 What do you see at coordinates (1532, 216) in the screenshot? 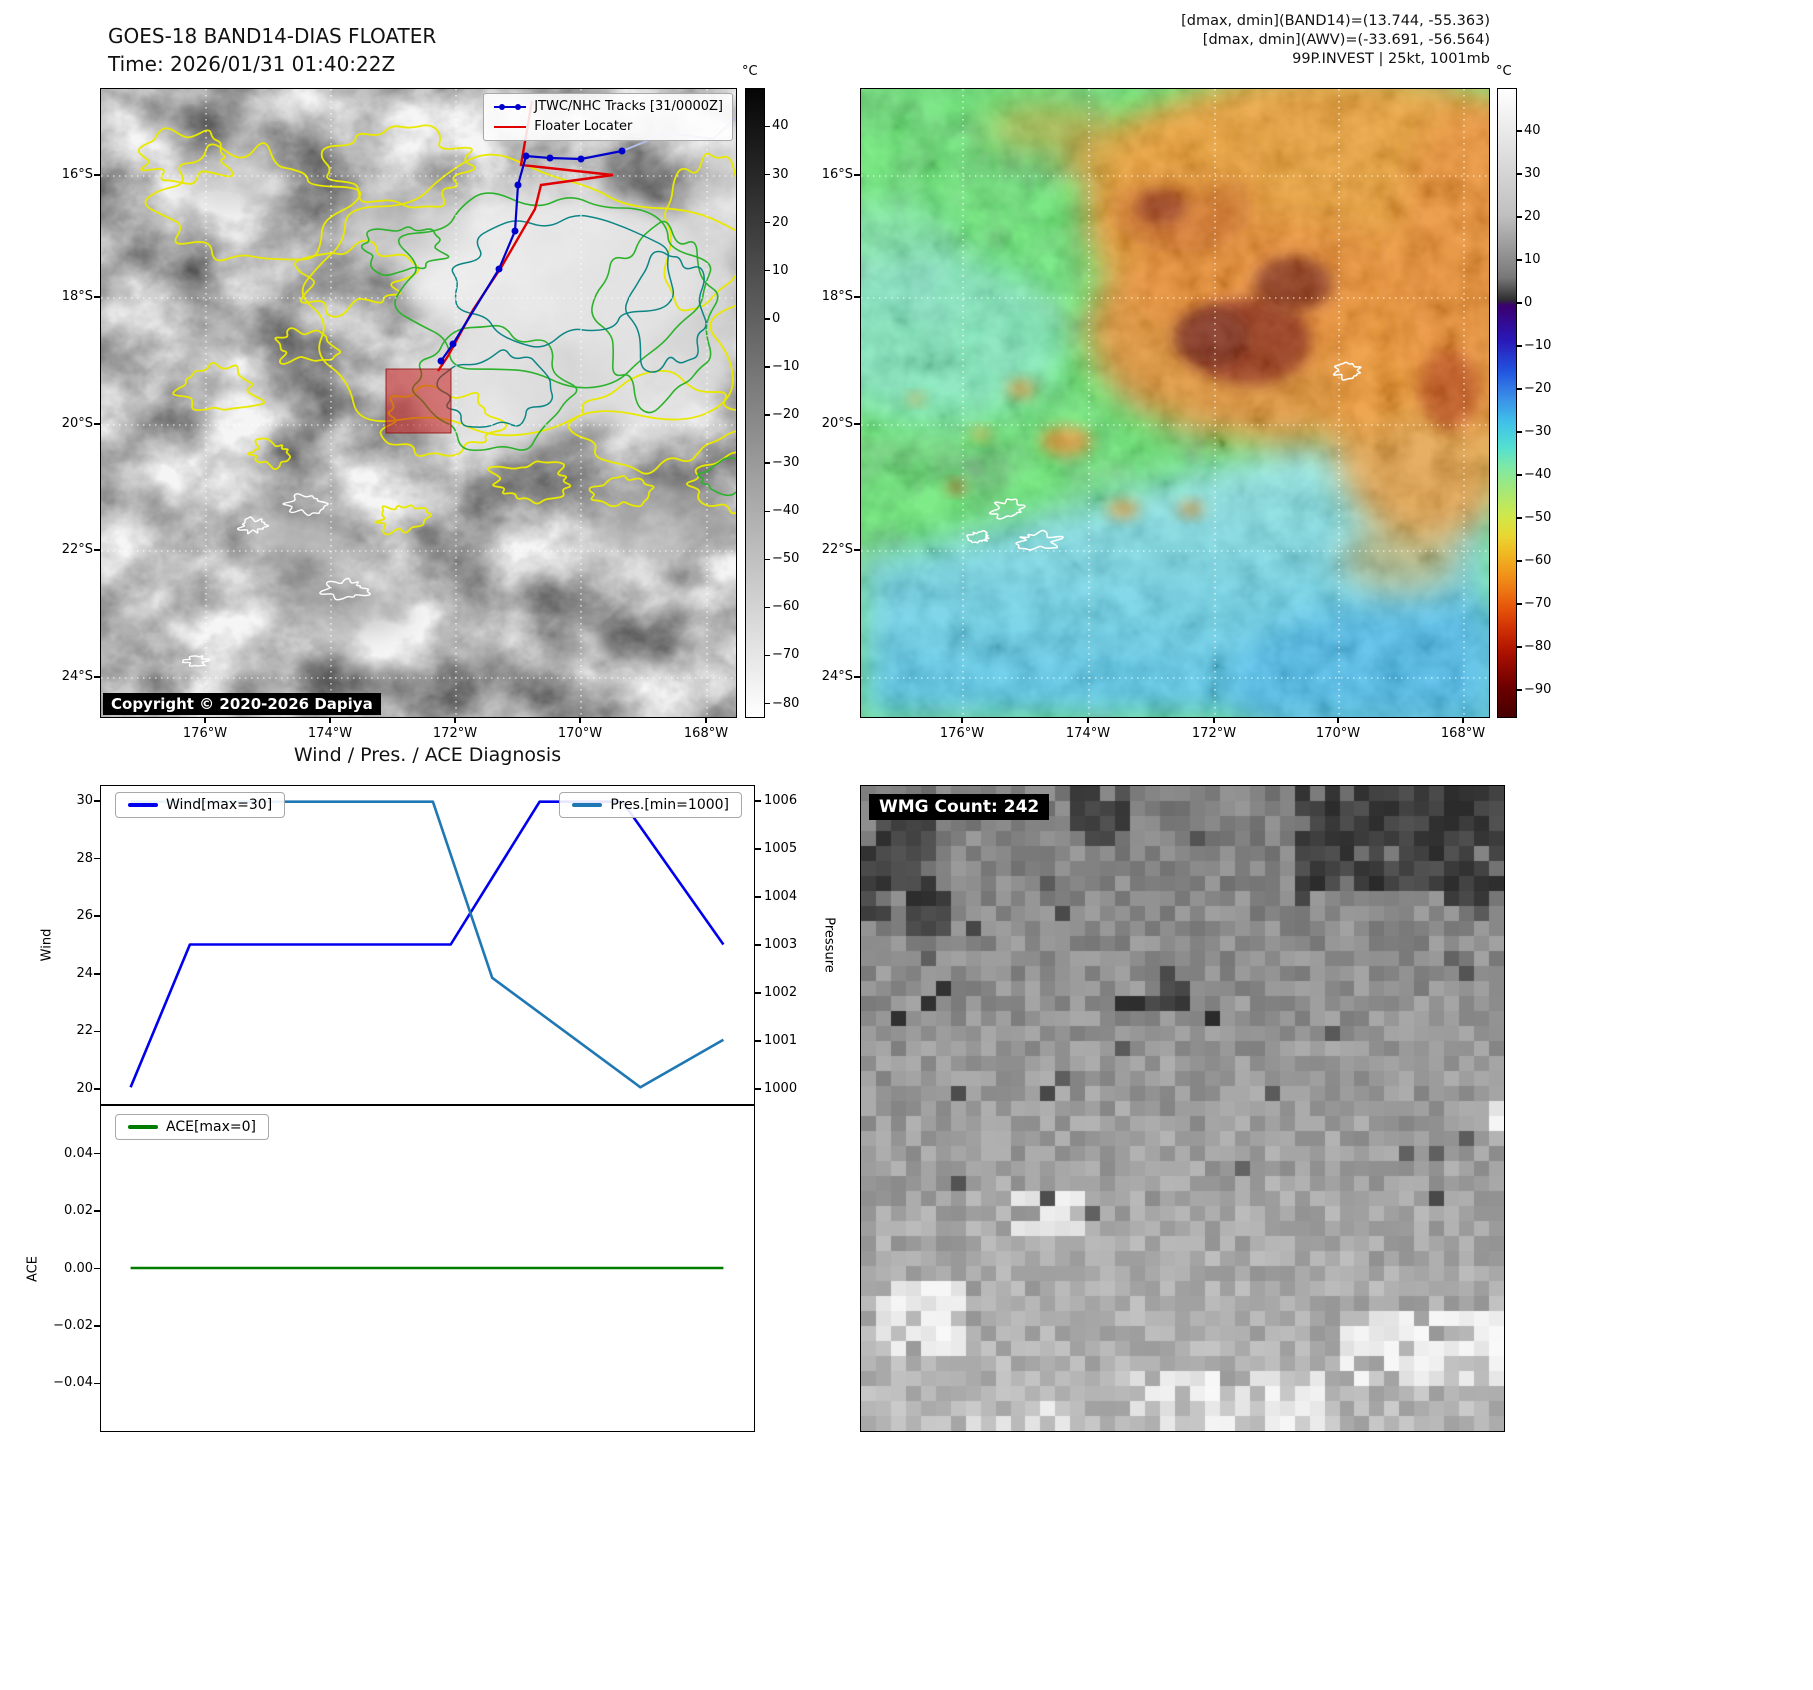
I see `awv-colorbar-tick: 20` at bounding box center [1532, 216].